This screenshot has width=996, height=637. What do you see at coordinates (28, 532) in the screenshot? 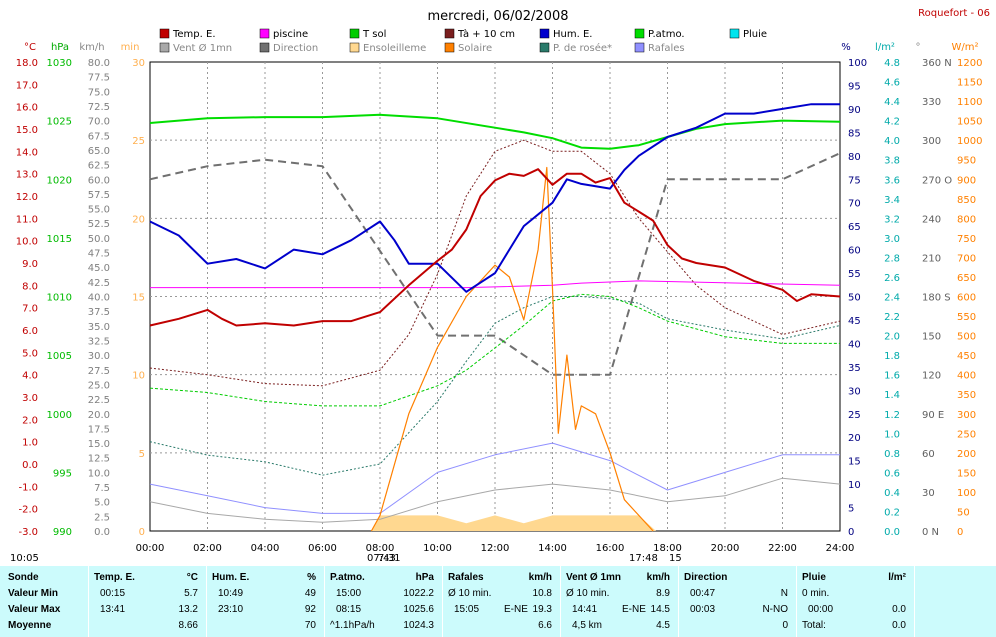
I see `temp-tick-label: -3.0` at bounding box center [28, 532].